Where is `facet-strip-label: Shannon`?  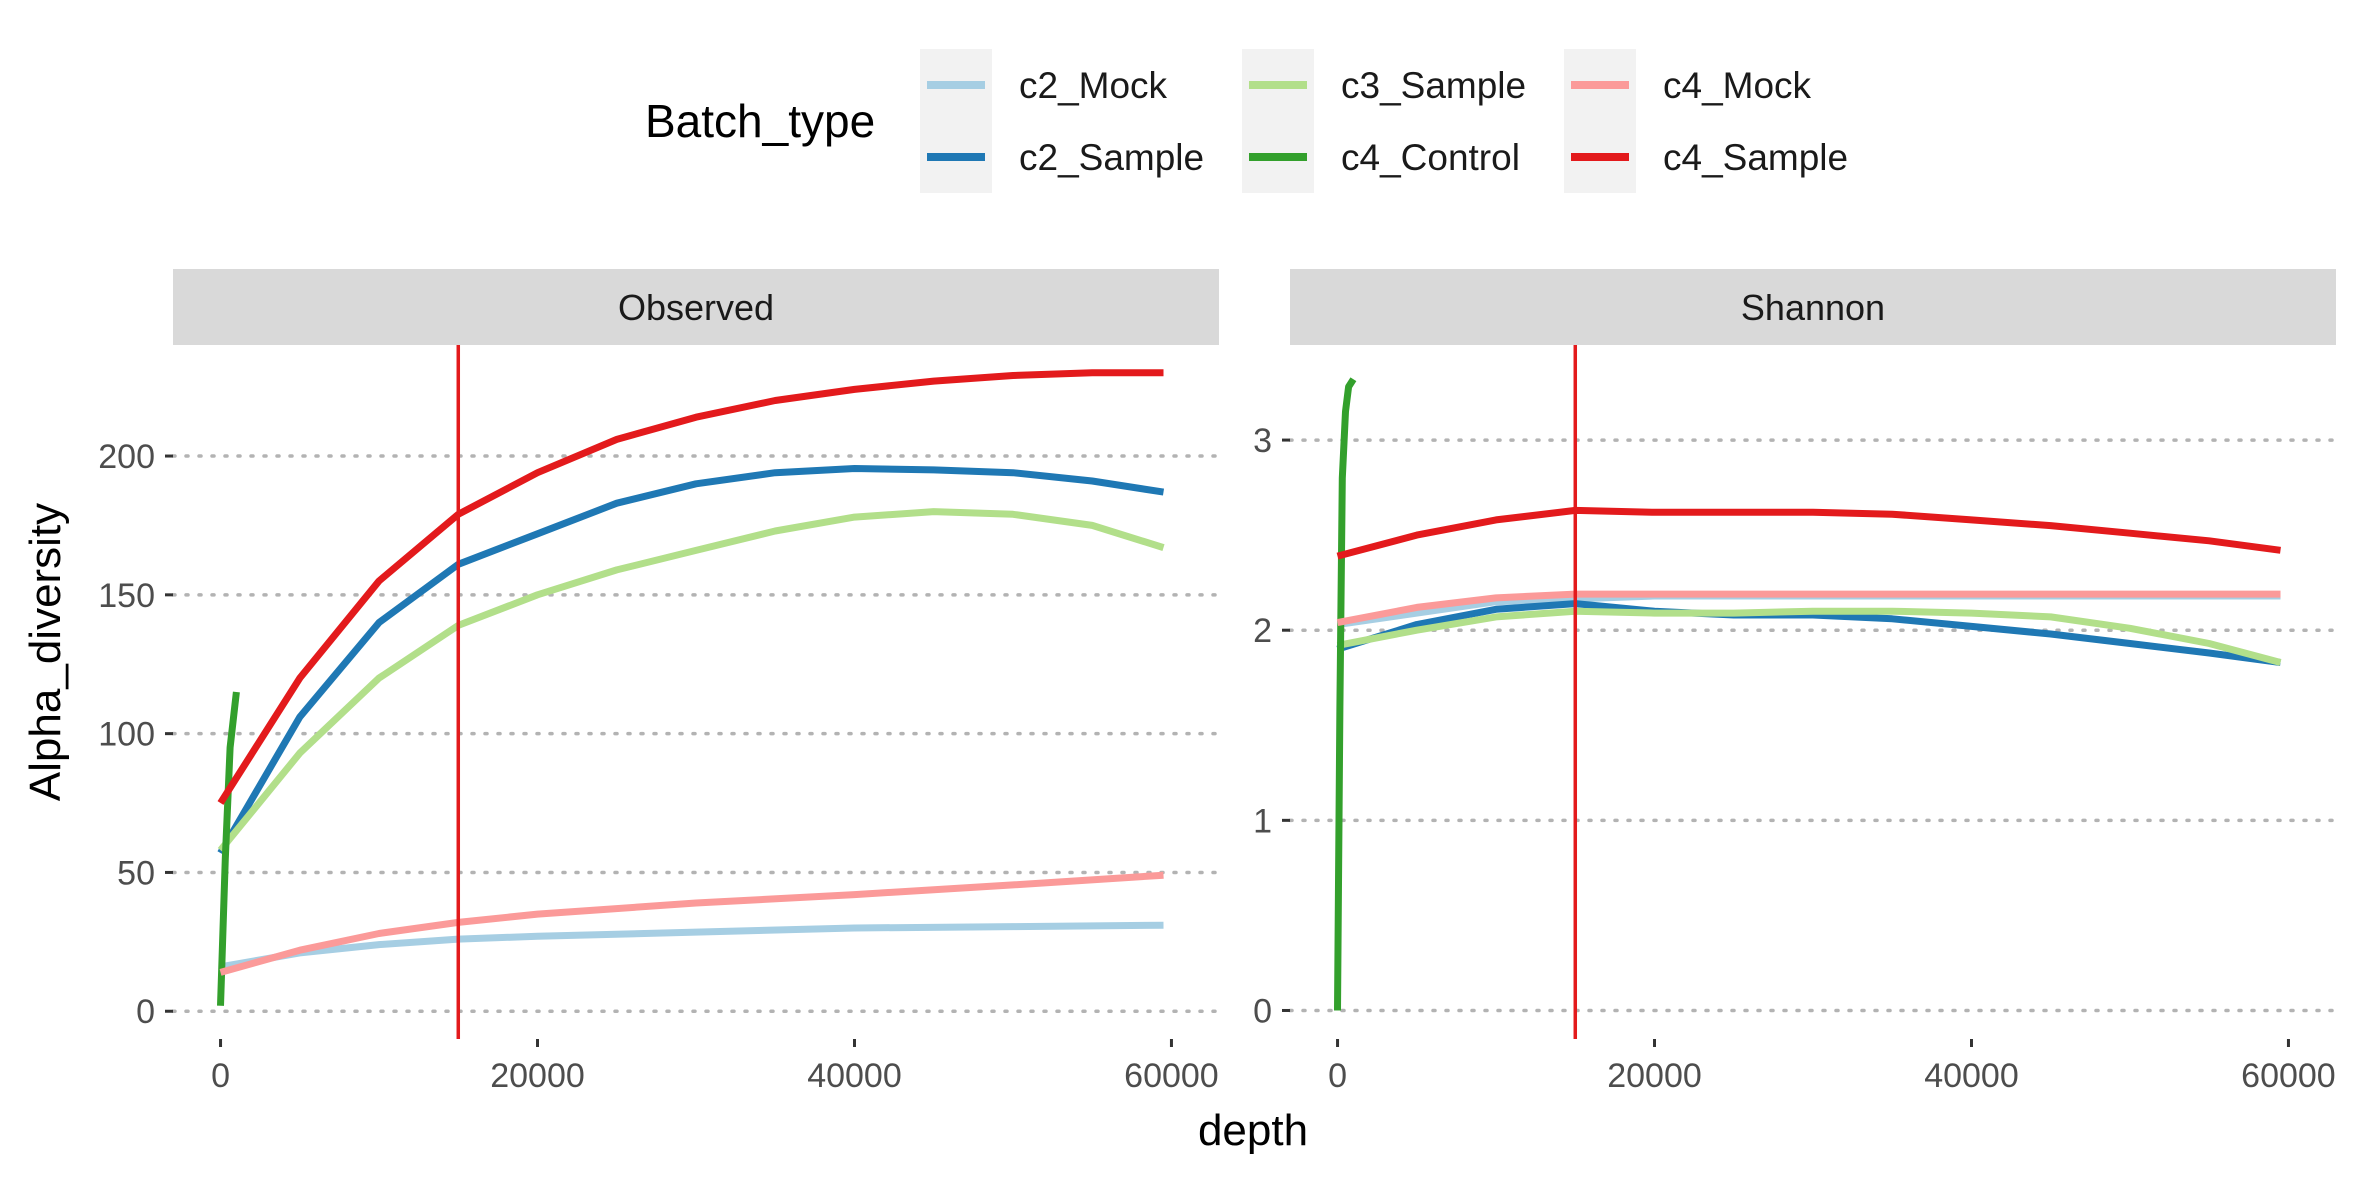 facet-strip-label: Shannon is located at coordinates (1813, 307).